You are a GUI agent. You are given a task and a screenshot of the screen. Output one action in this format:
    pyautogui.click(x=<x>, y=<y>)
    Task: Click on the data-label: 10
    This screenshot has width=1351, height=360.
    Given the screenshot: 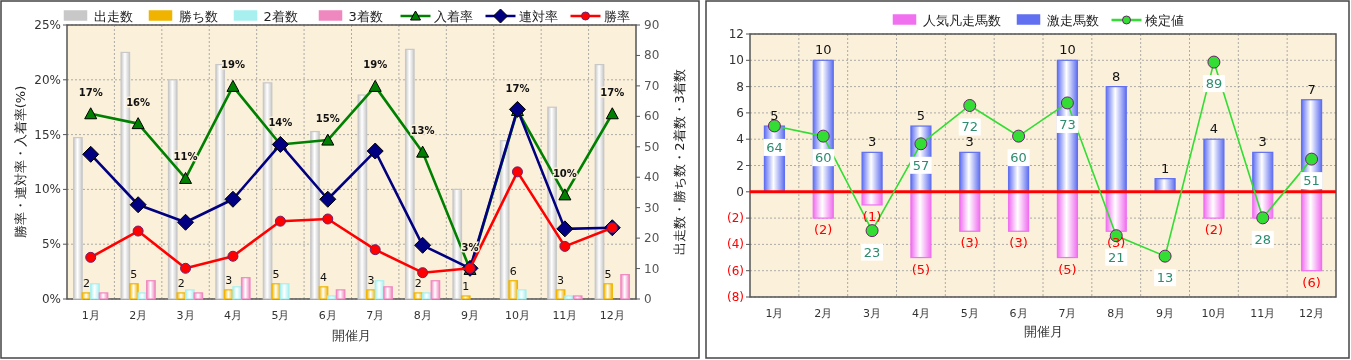 What is the action you would take?
    pyautogui.click(x=823, y=50)
    